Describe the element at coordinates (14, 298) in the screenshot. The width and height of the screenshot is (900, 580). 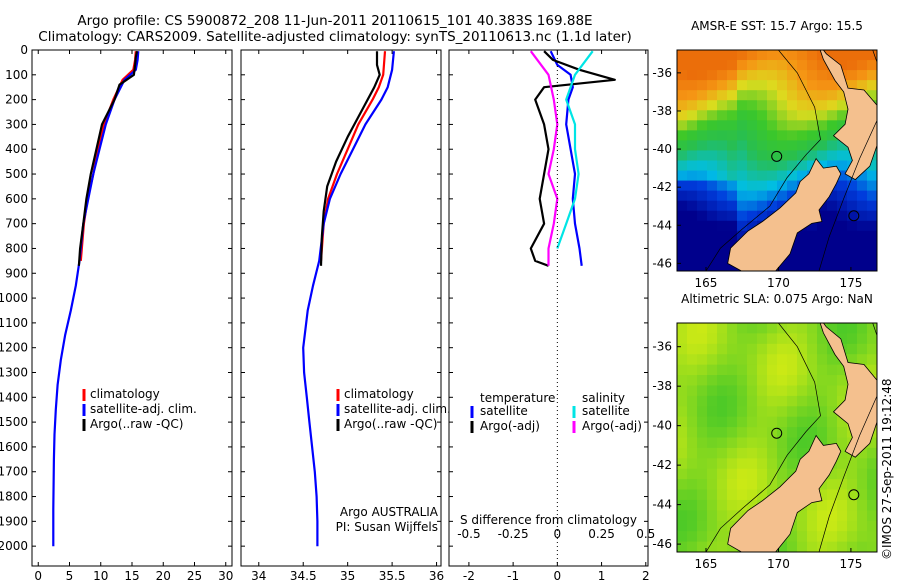
I see `y-tick-label: 1000` at that location.